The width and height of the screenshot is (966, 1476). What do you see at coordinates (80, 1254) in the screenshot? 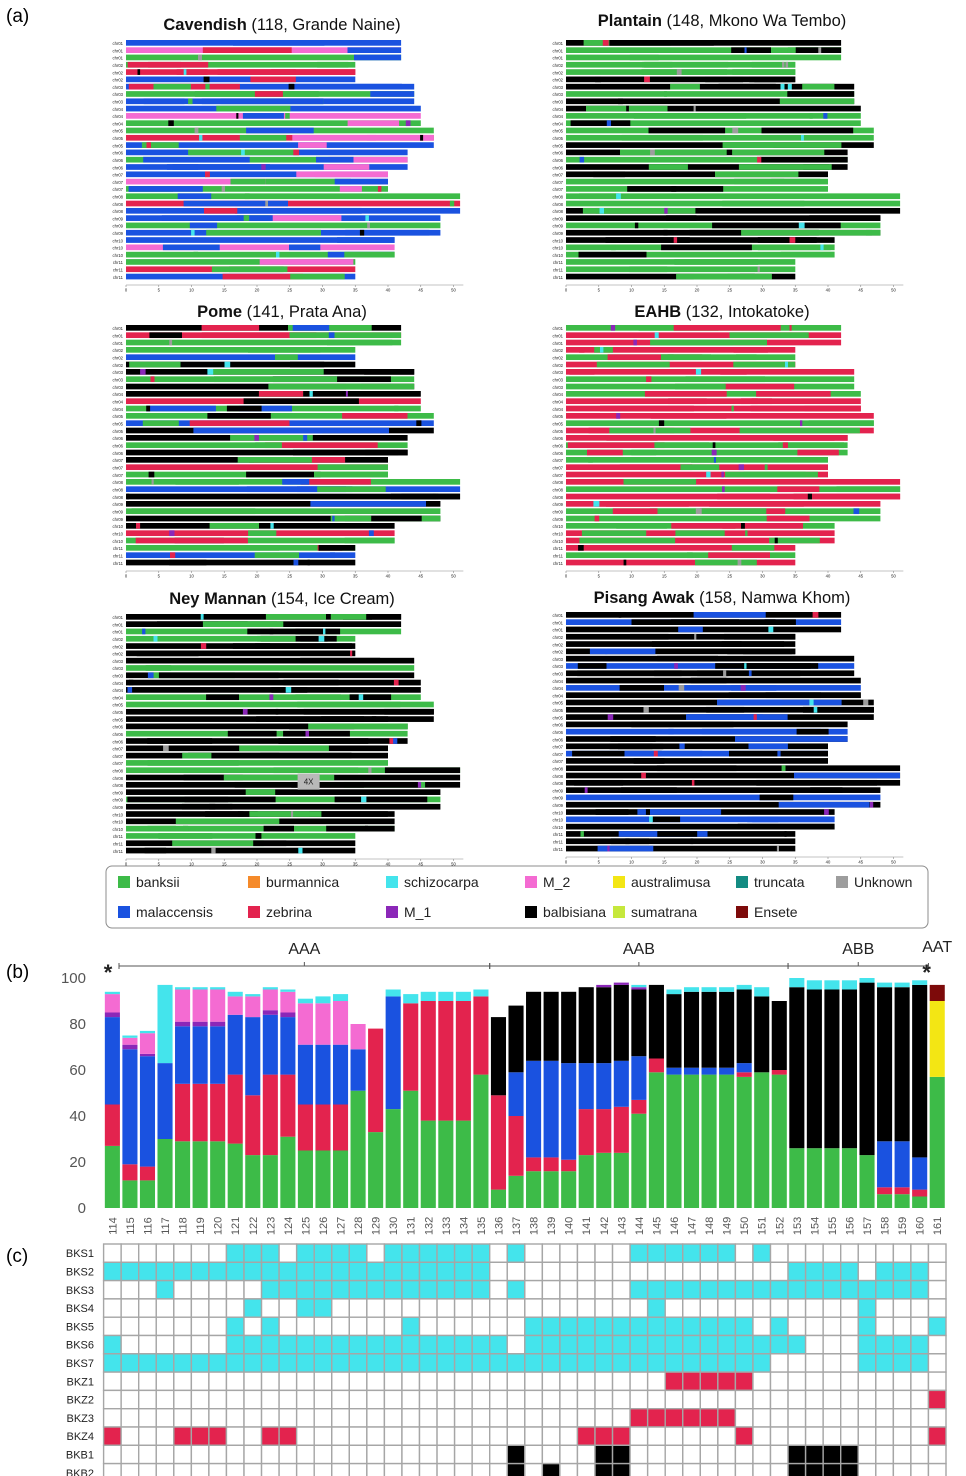
I see `grid-row-label: BKS1` at bounding box center [80, 1254].